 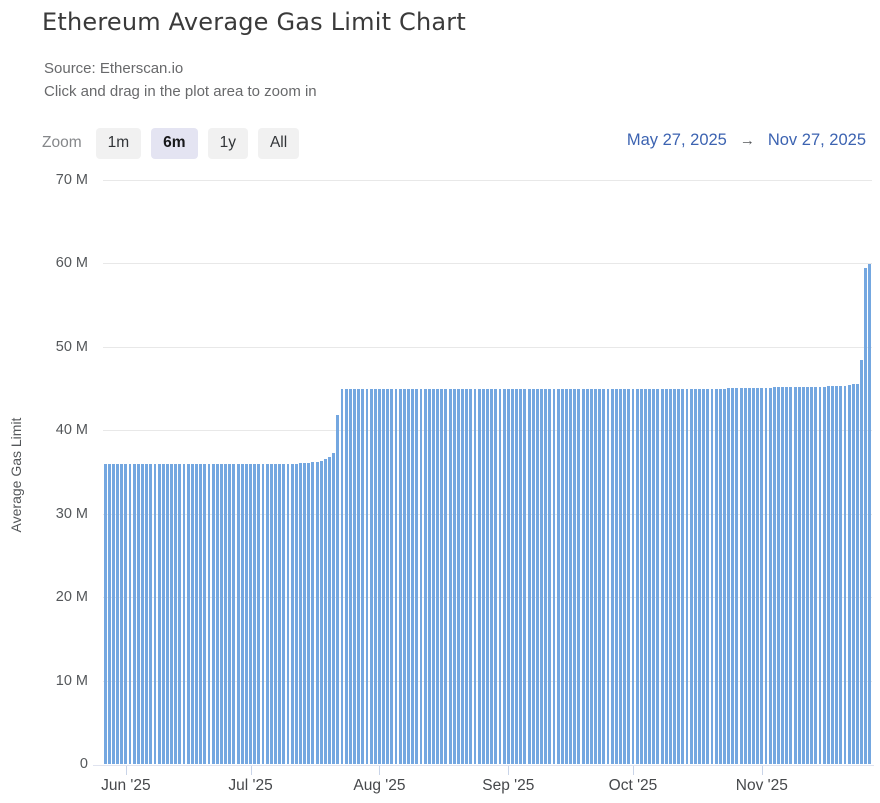 What do you see at coordinates (676, 140) in the screenshot?
I see `date-from-input: May 27, 2025` at bounding box center [676, 140].